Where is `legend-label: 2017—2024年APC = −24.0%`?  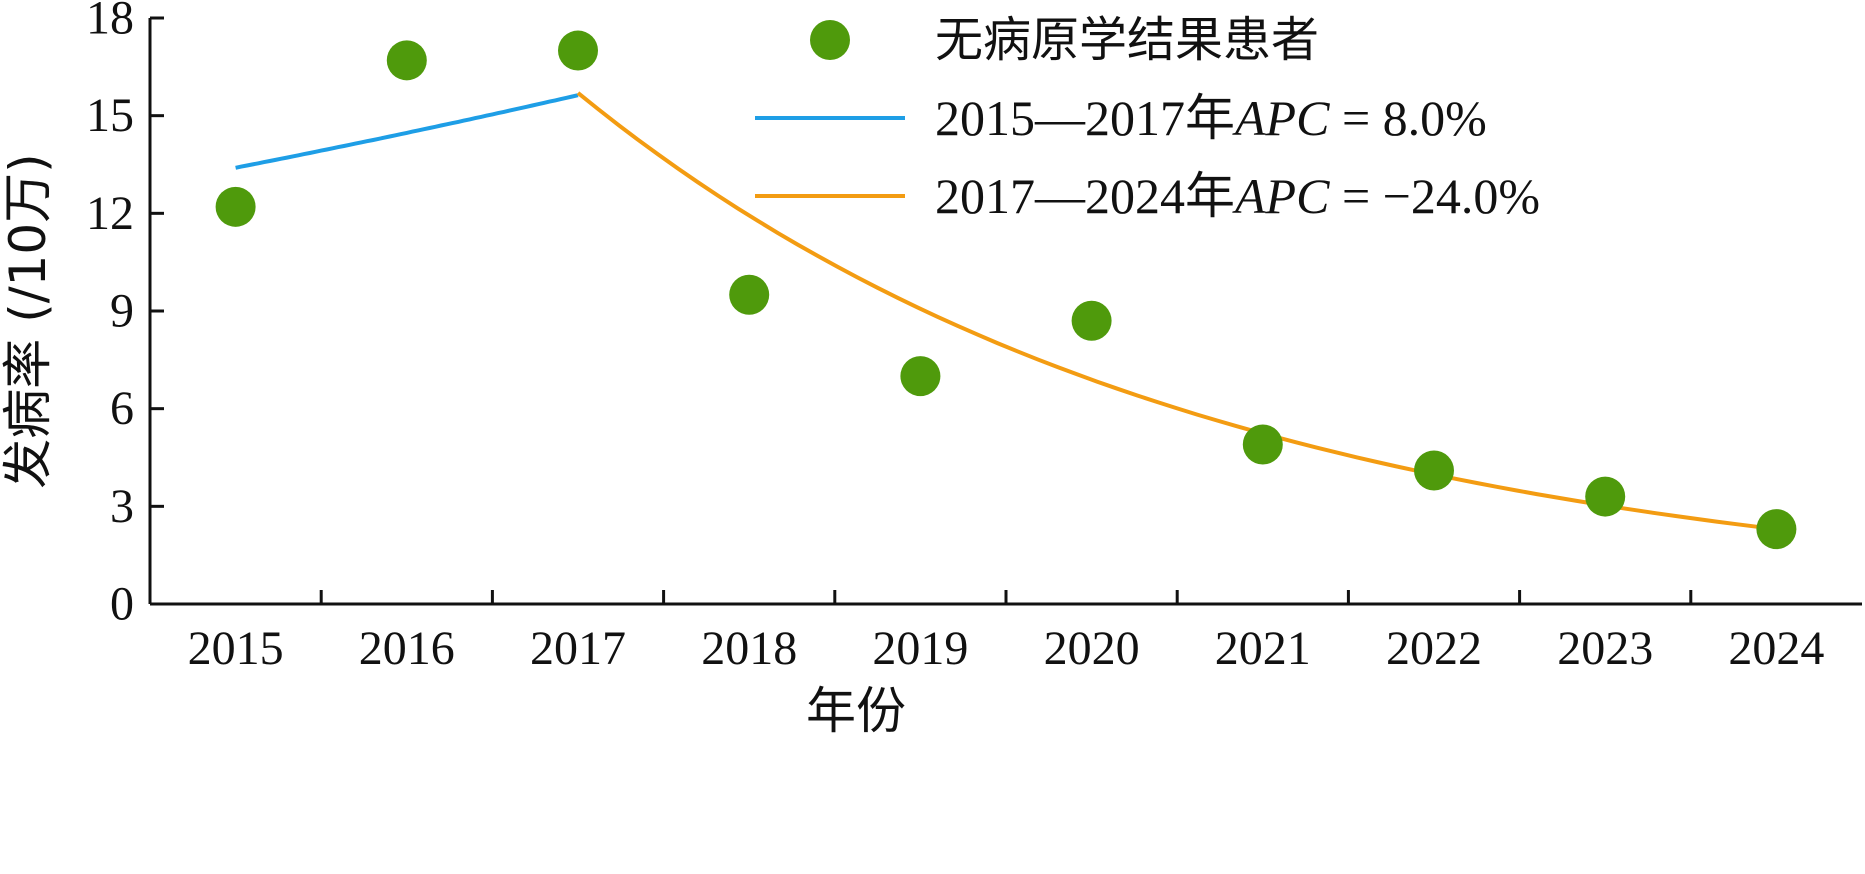 legend-label: 2017—2024年APC = −24.0% is located at coordinates (1237, 196).